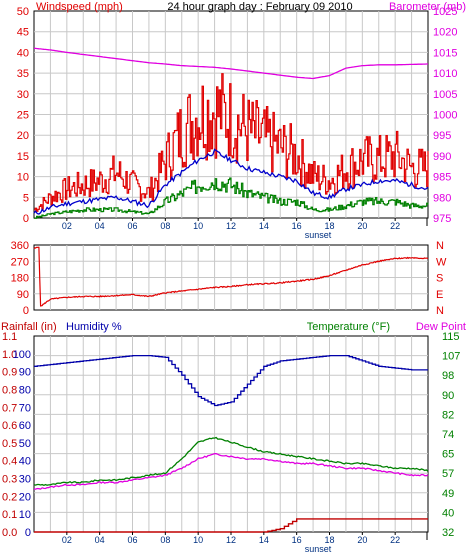 This screenshot has height=559, width=468. I want to click on windspeed-axis-title: Windspeed (mph), so click(79, 7).